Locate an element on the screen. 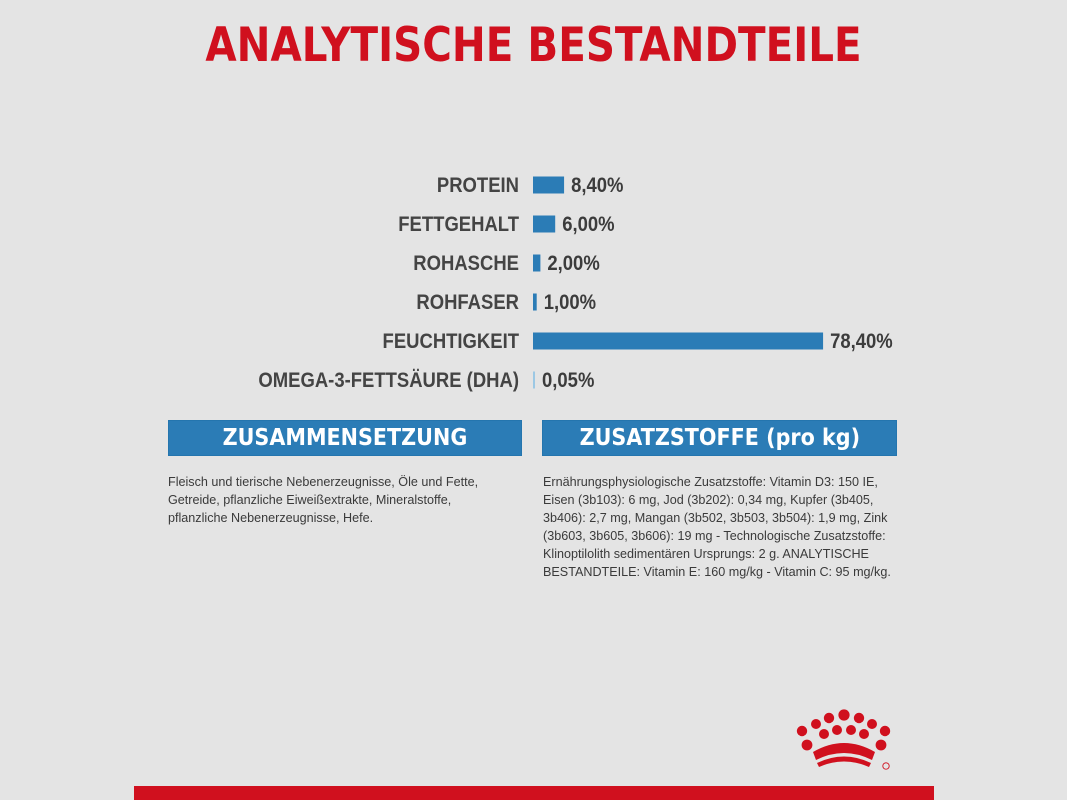 The height and width of the screenshot is (800, 1067). additives-header-label: ZUSATZSTOFFE (pro kg) is located at coordinates (719, 438).